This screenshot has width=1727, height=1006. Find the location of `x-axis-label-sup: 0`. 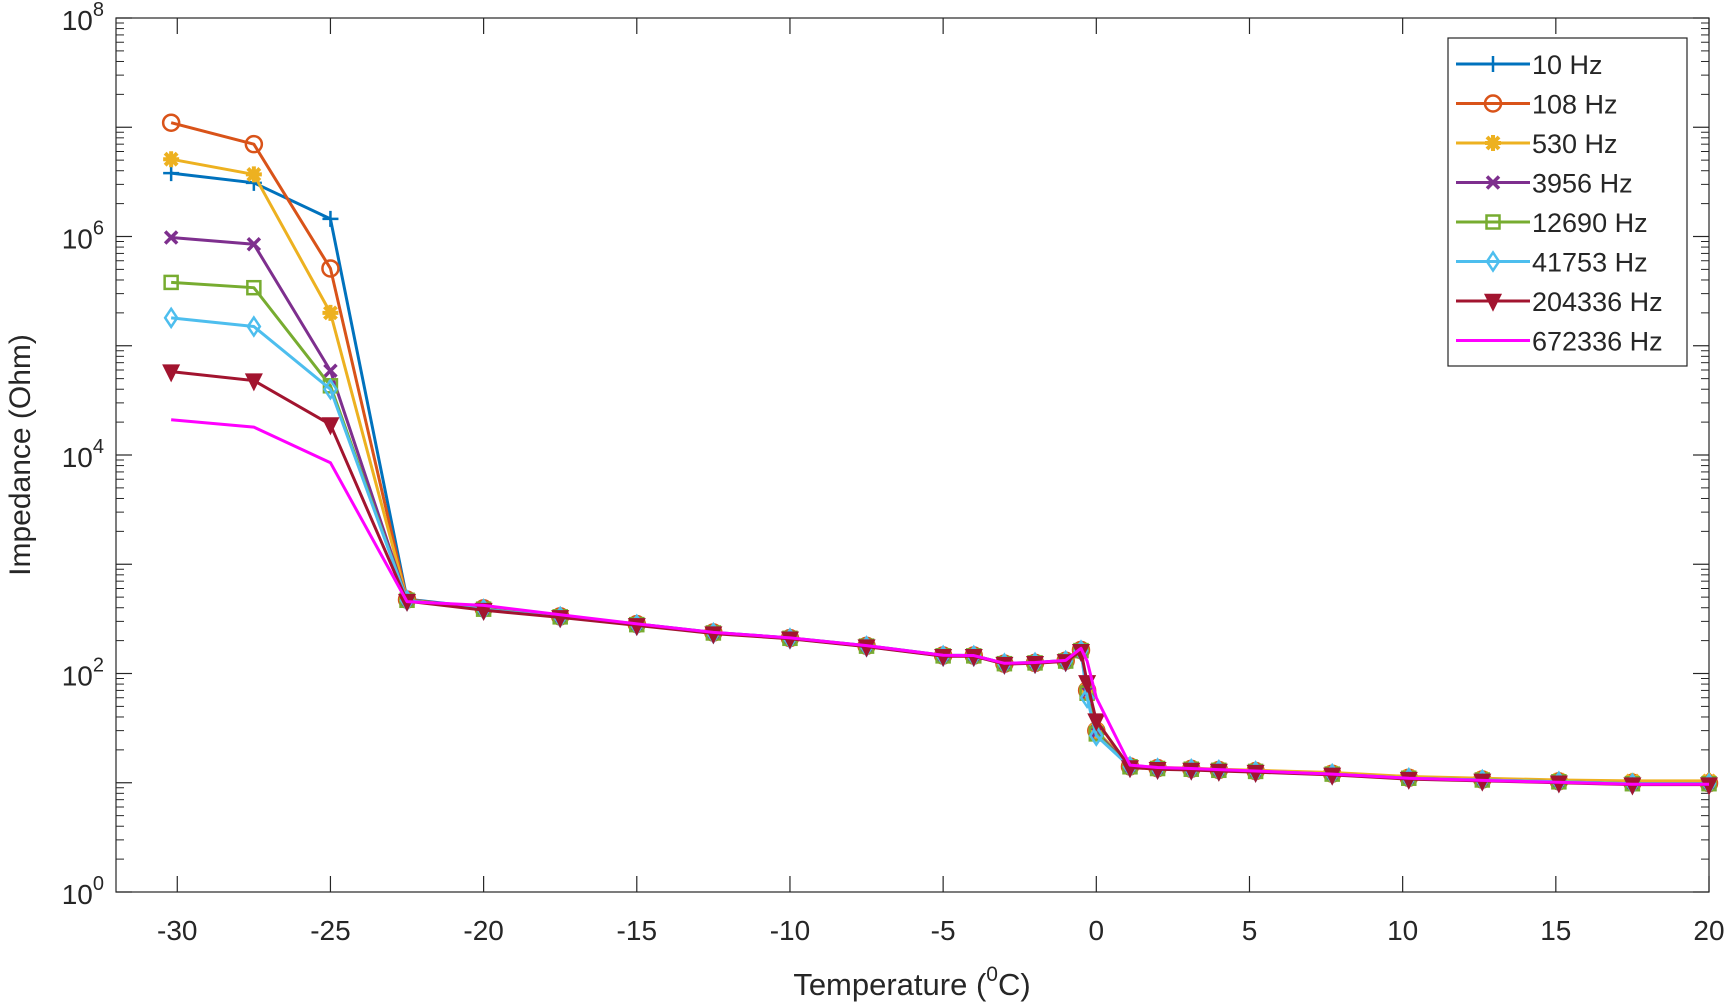

x-axis-label-sup: 0 is located at coordinates (992, 974).